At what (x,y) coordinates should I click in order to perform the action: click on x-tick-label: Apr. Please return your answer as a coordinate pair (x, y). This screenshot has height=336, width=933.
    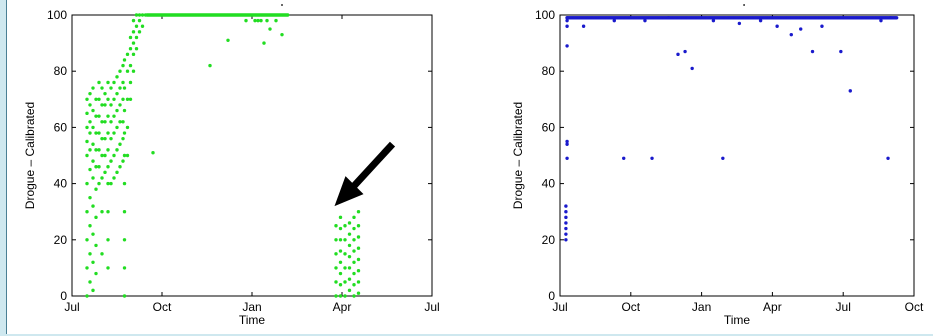
    Looking at the image, I should click on (772, 307).